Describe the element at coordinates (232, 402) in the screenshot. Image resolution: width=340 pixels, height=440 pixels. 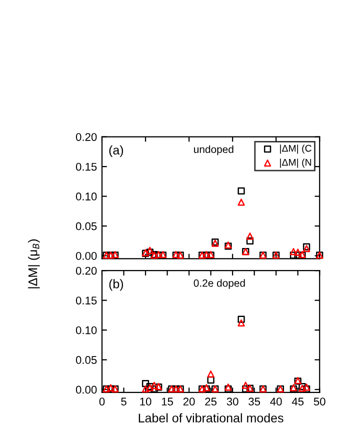
I see `x-tick-label: 30` at that location.